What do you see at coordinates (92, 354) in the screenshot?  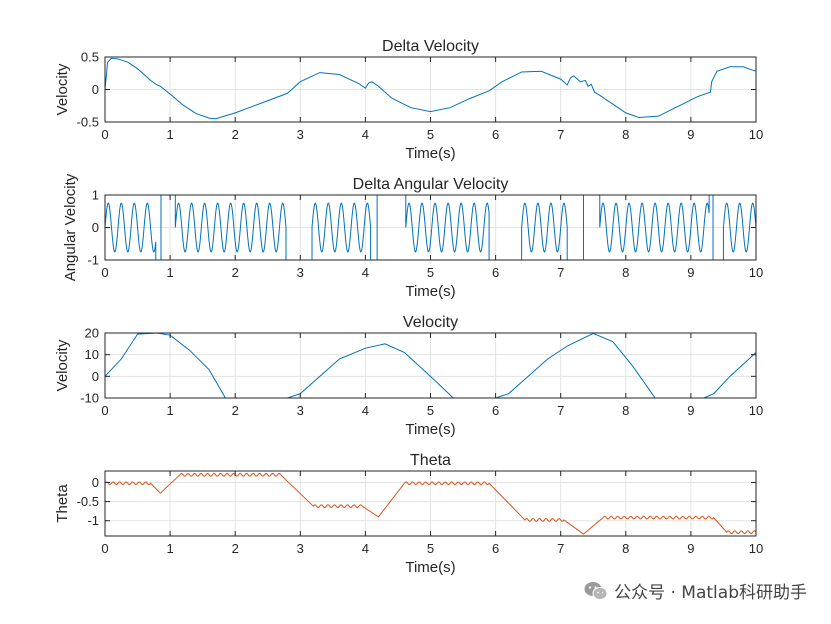 I see `y-tick-label: 10` at bounding box center [92, 354].